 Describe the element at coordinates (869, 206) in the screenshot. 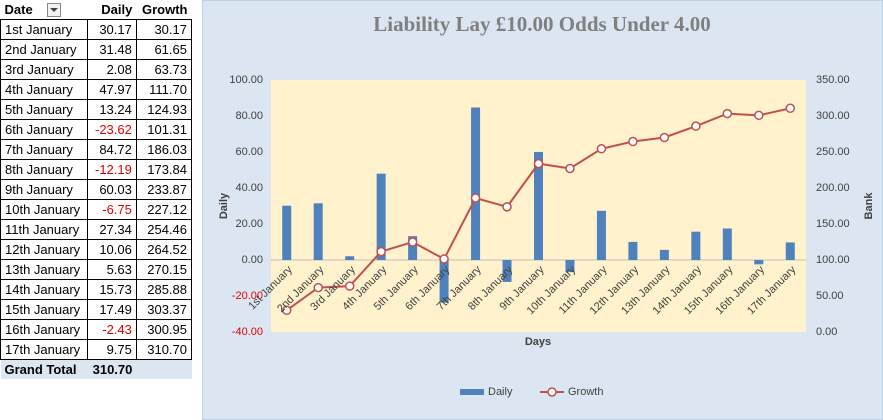

I see `y2-axis-title: Bank` at that location.